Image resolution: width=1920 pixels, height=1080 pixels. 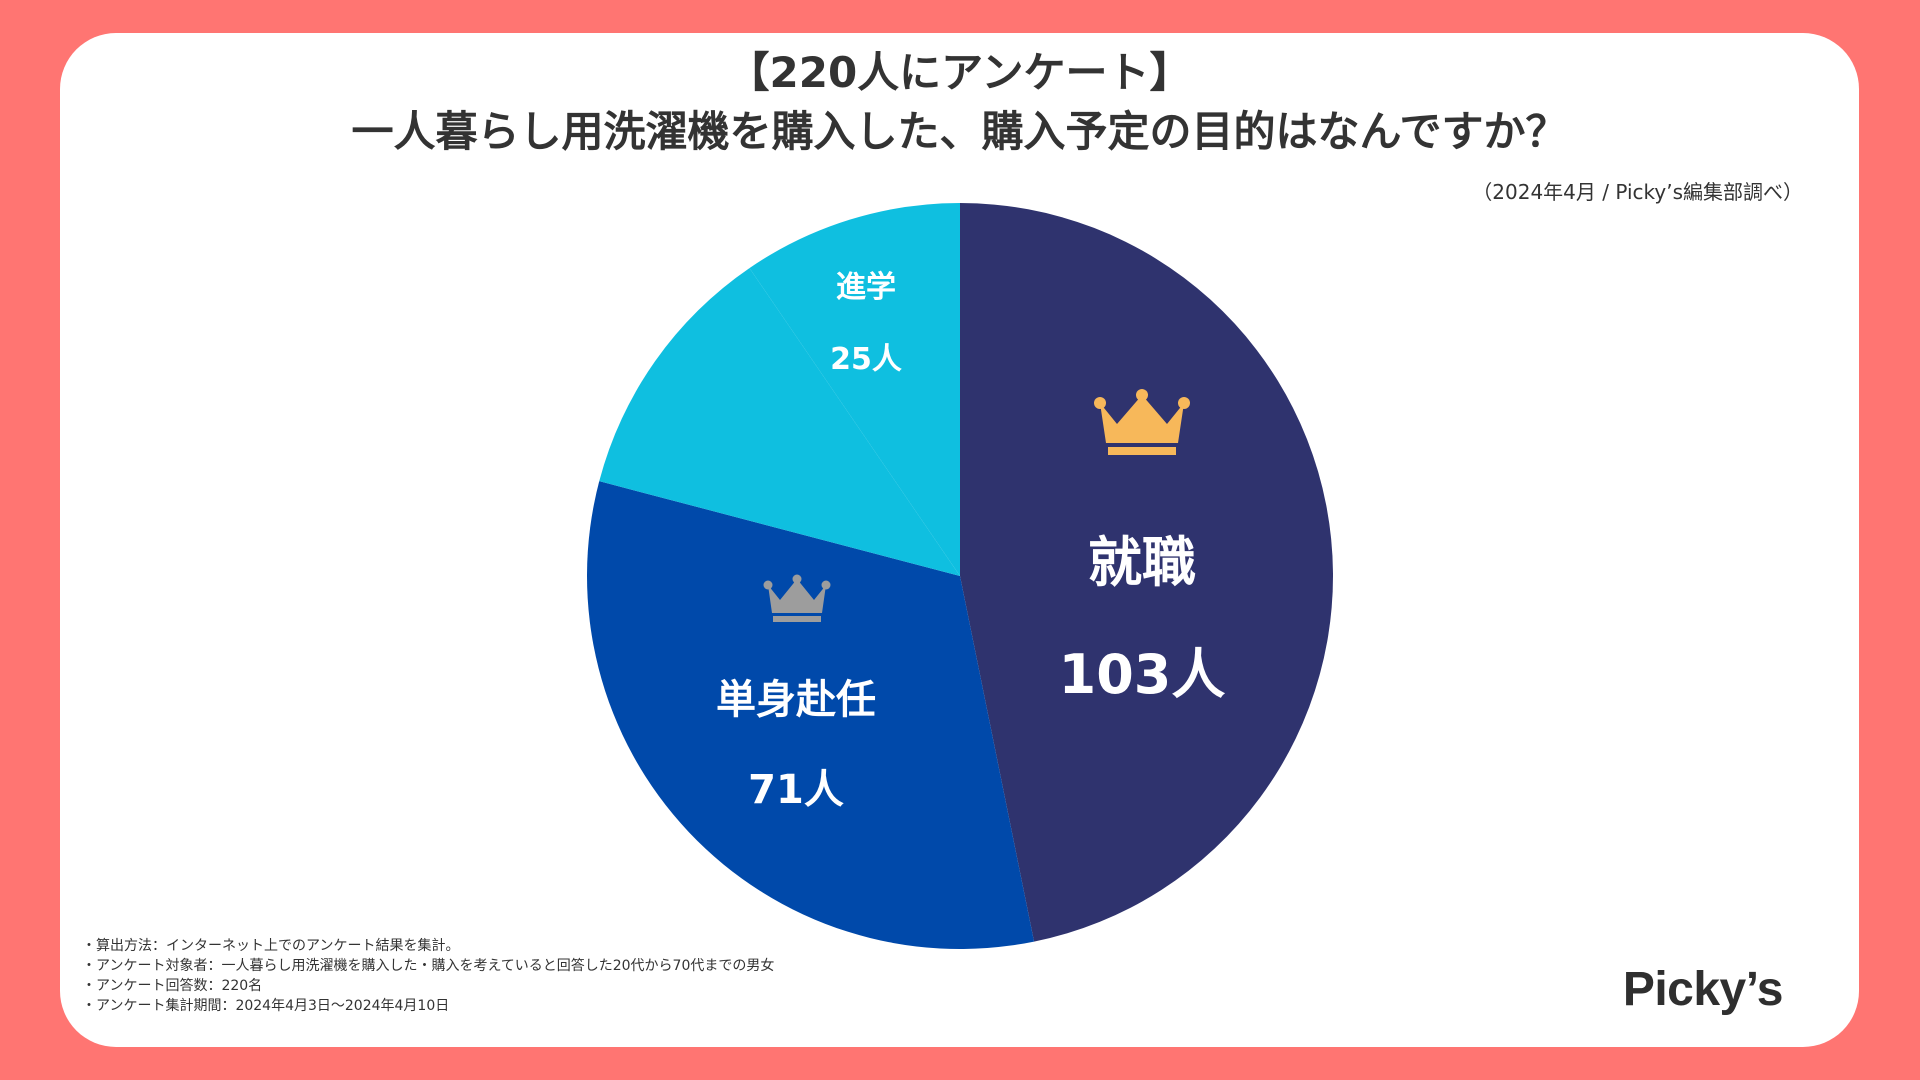 I want to click on slice-value-tanshin: 71人, so click(x=796, y=790).